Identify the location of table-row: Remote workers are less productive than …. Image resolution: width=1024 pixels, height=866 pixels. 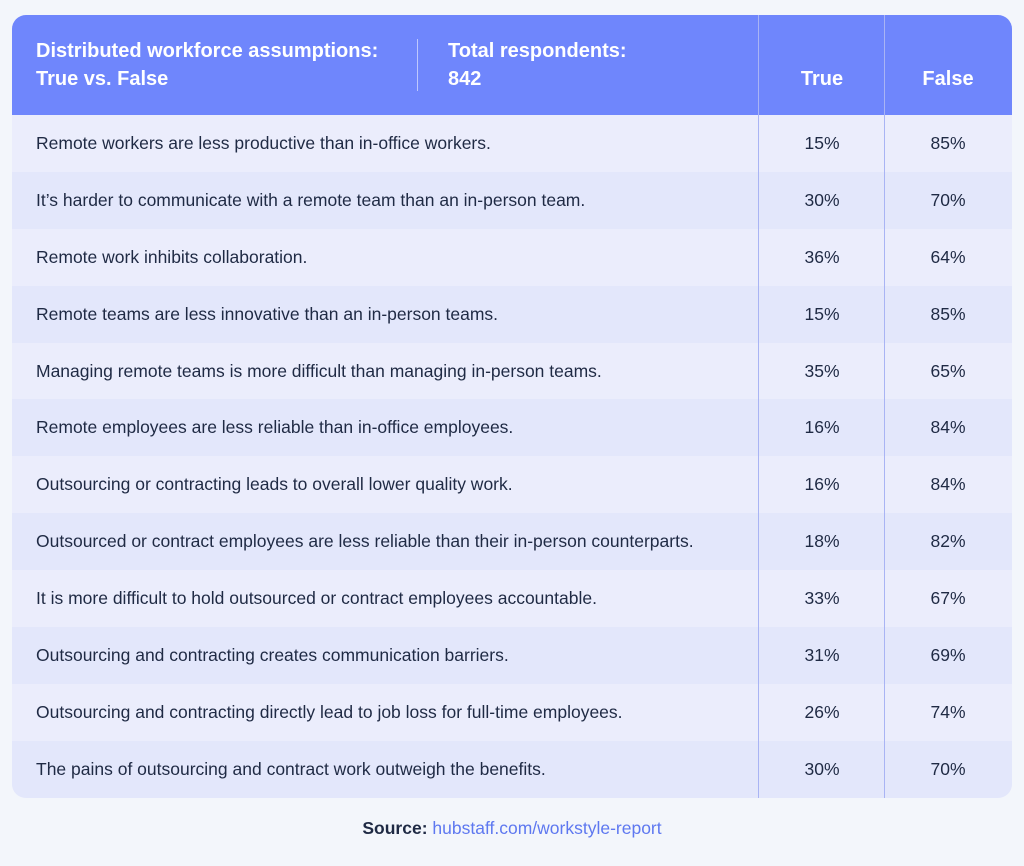
(512, 143).